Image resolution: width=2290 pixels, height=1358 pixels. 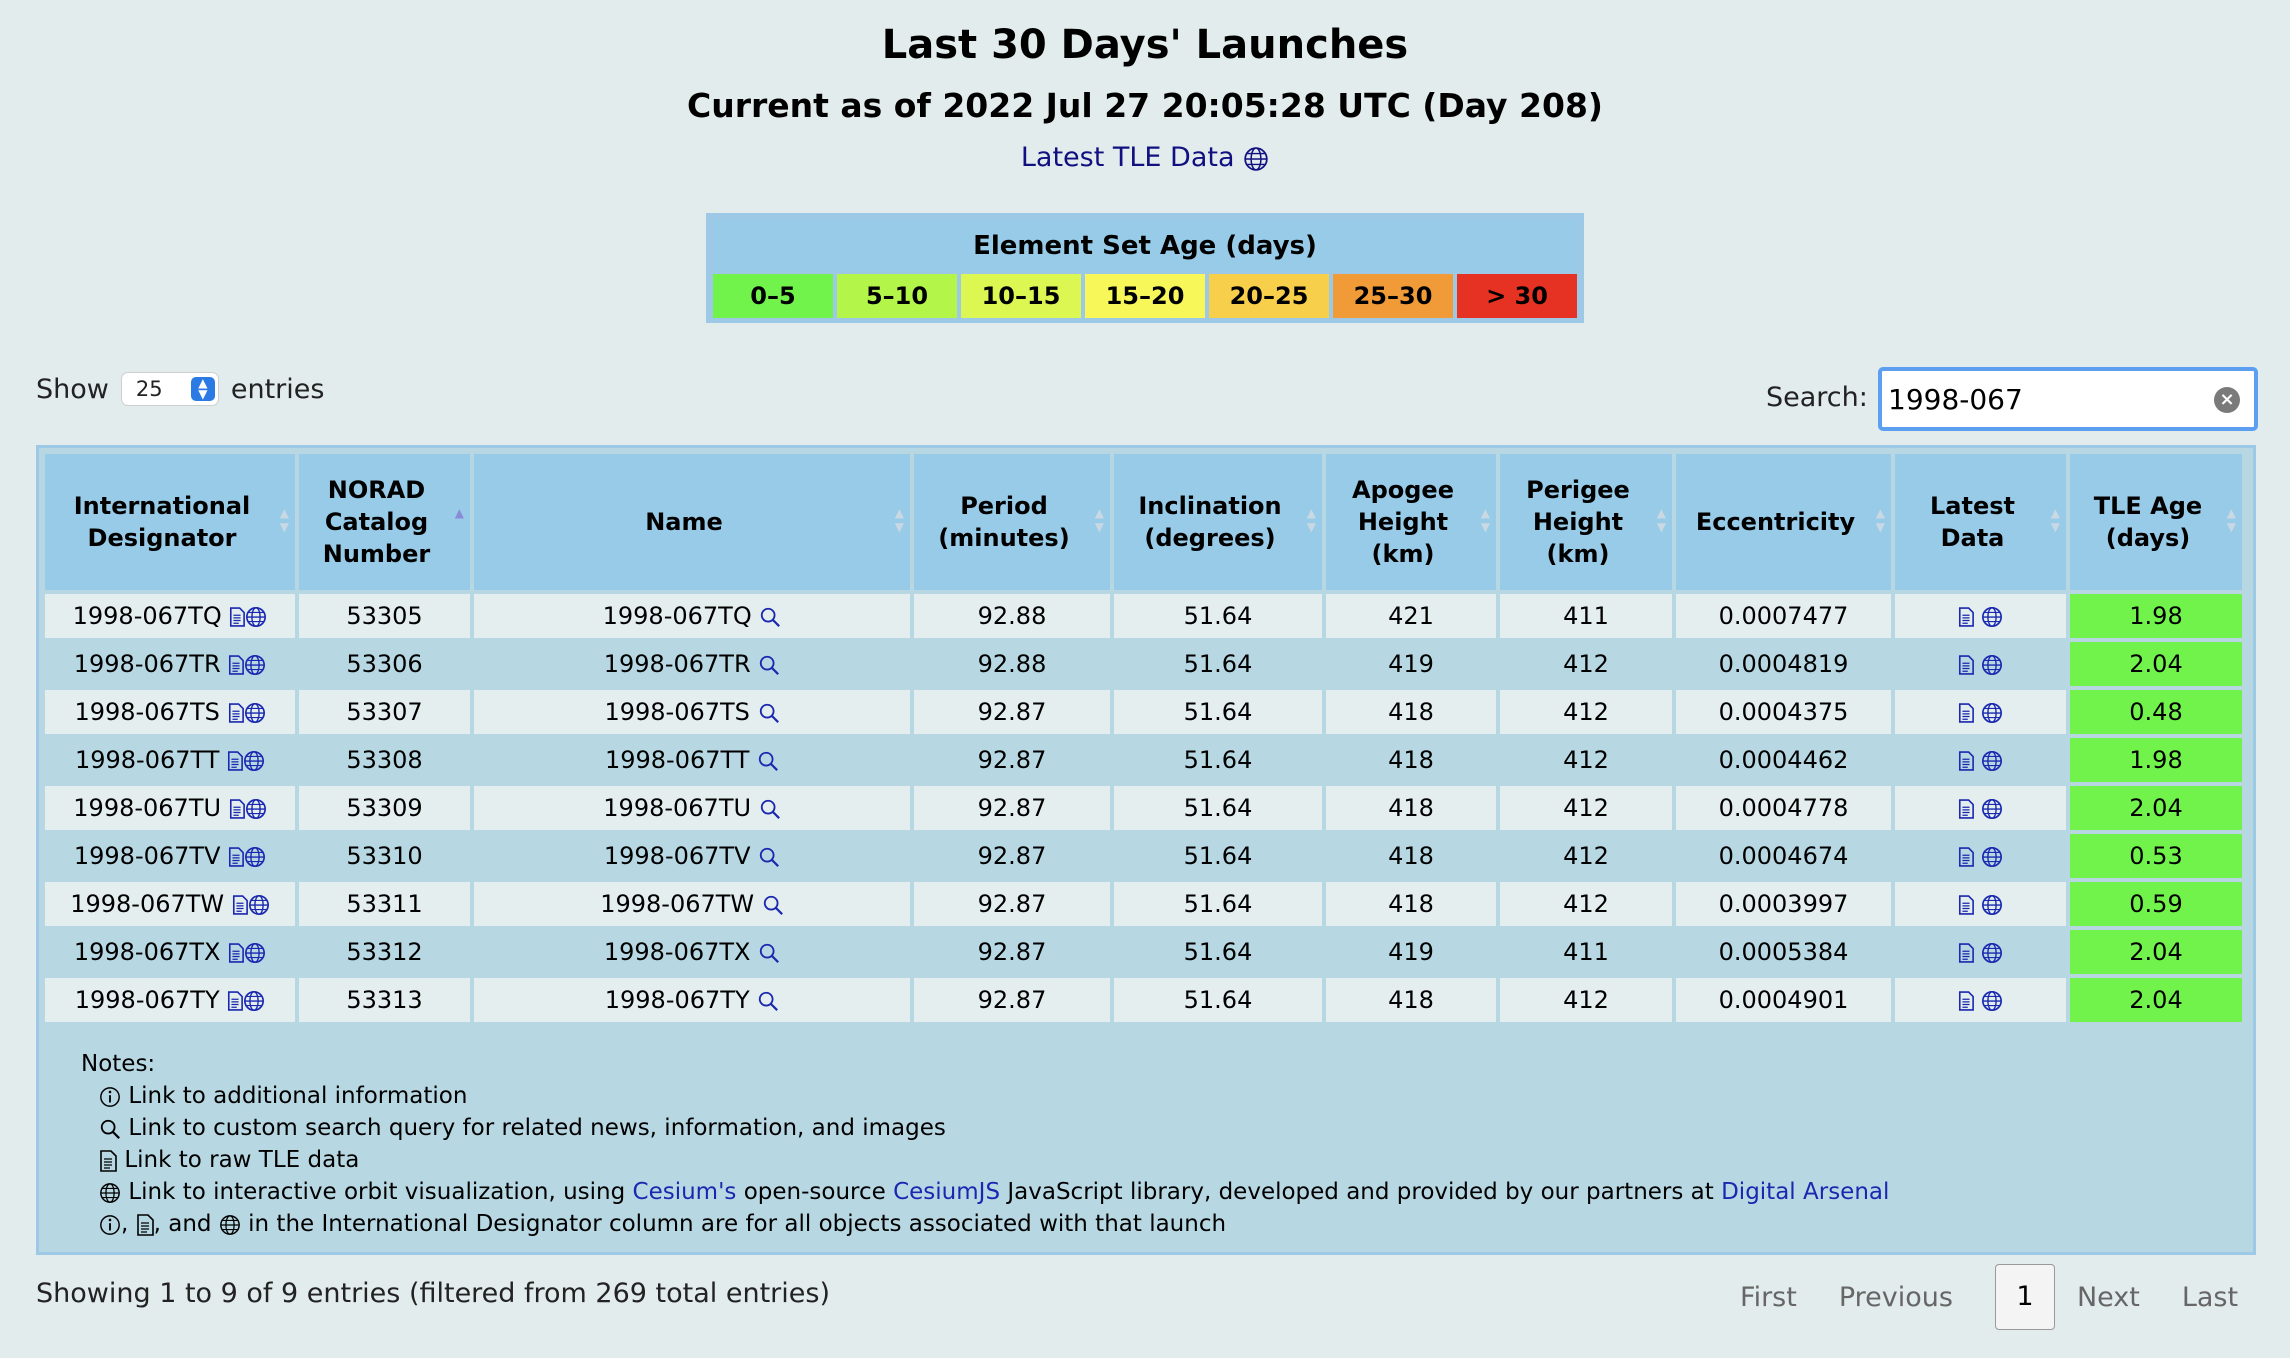 What do you see at coordinates (1980, 522) in the screenshot?
I see `column-header-latest: Latest Data ▲ ▼` at bounding box center [1980, 522].